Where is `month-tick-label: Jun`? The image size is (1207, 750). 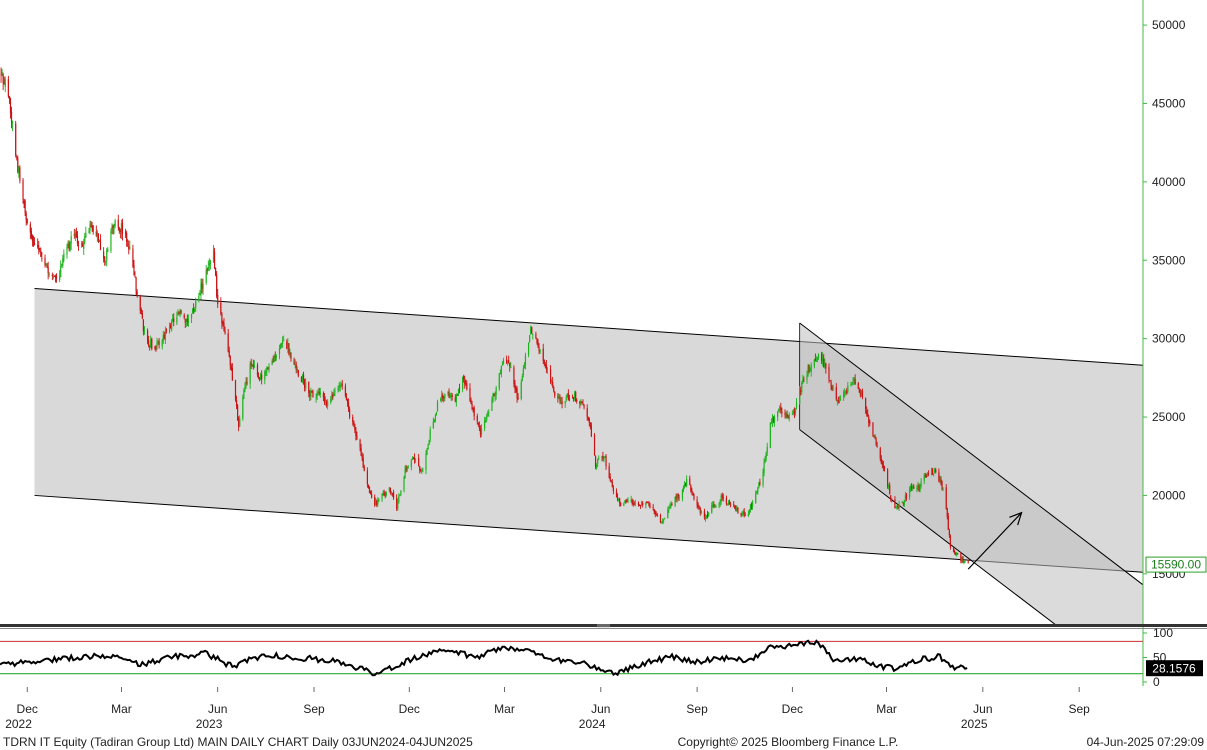
month-tick-label: Jun is located at coordinates (600, 709).